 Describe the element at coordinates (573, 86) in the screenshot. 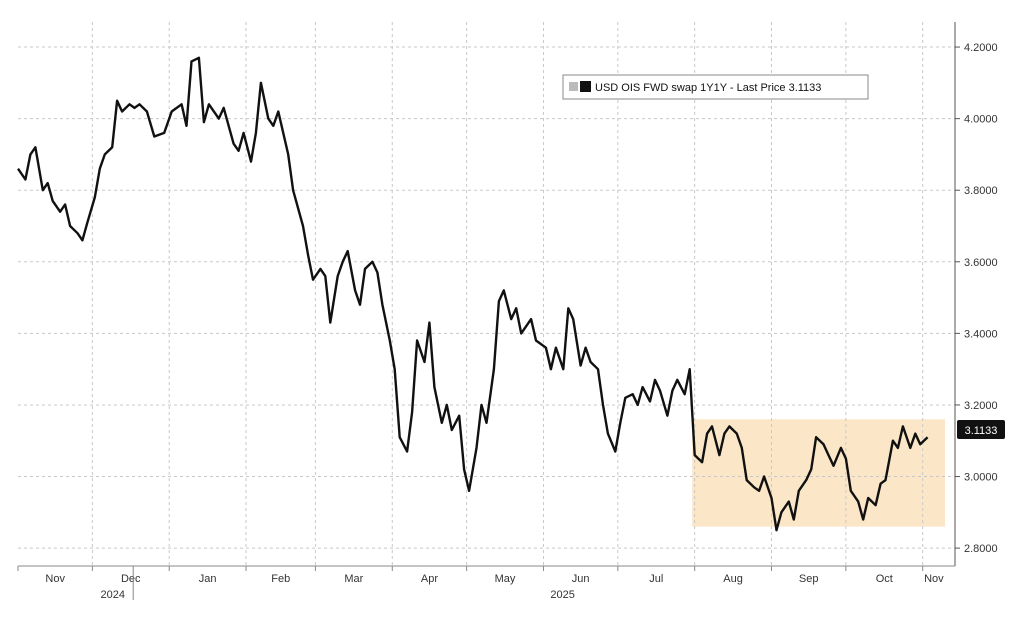

I see `legend-marker-outer` at that location.